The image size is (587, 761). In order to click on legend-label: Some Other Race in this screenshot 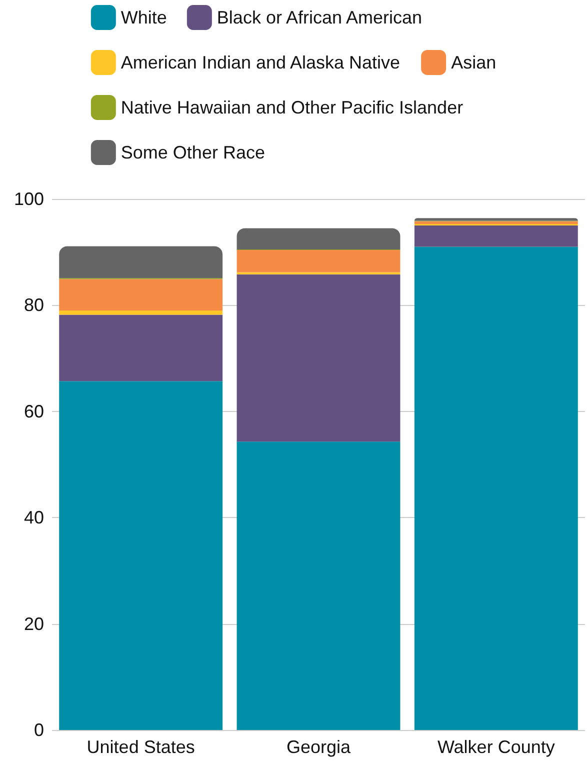, I will do `click(192, 152)`.